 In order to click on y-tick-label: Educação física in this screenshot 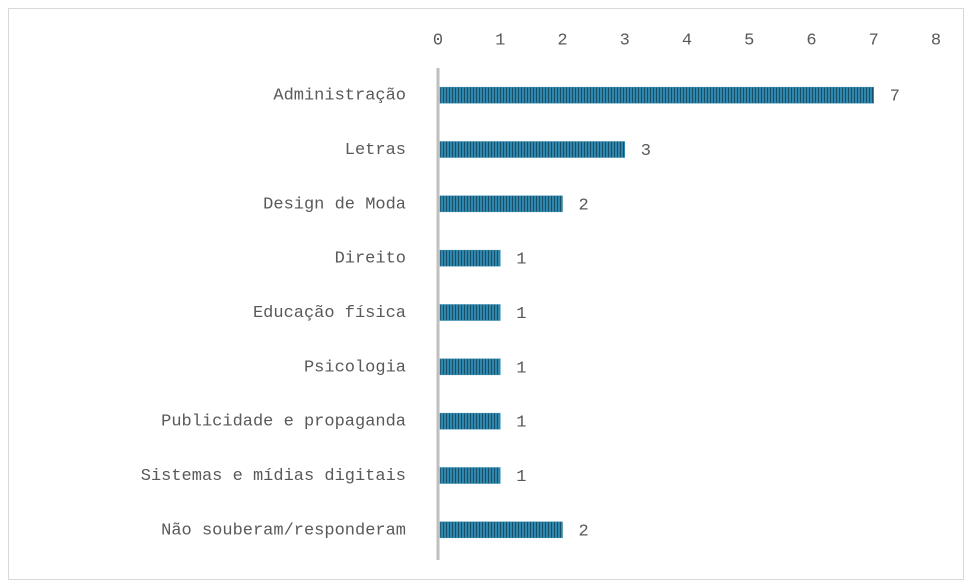, I will do `click(329, 313)`.